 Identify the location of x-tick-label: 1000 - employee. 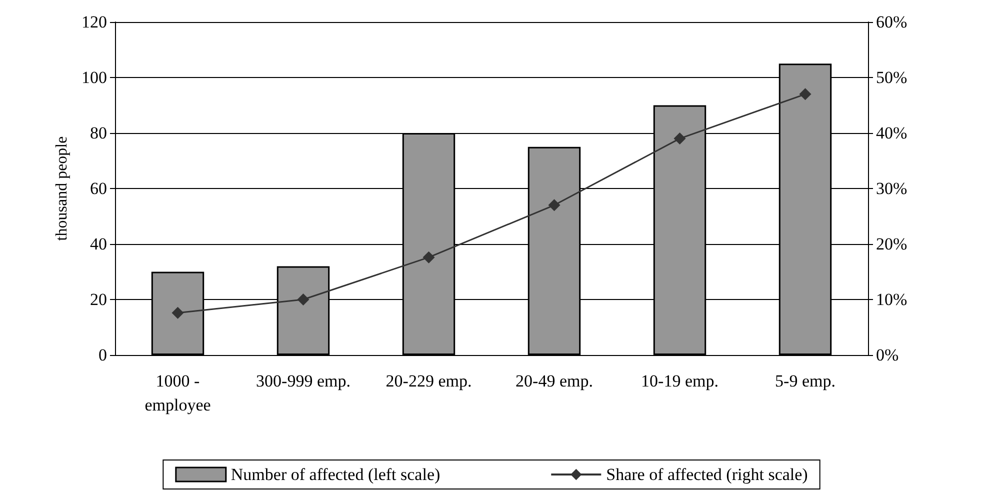
(177, 393).